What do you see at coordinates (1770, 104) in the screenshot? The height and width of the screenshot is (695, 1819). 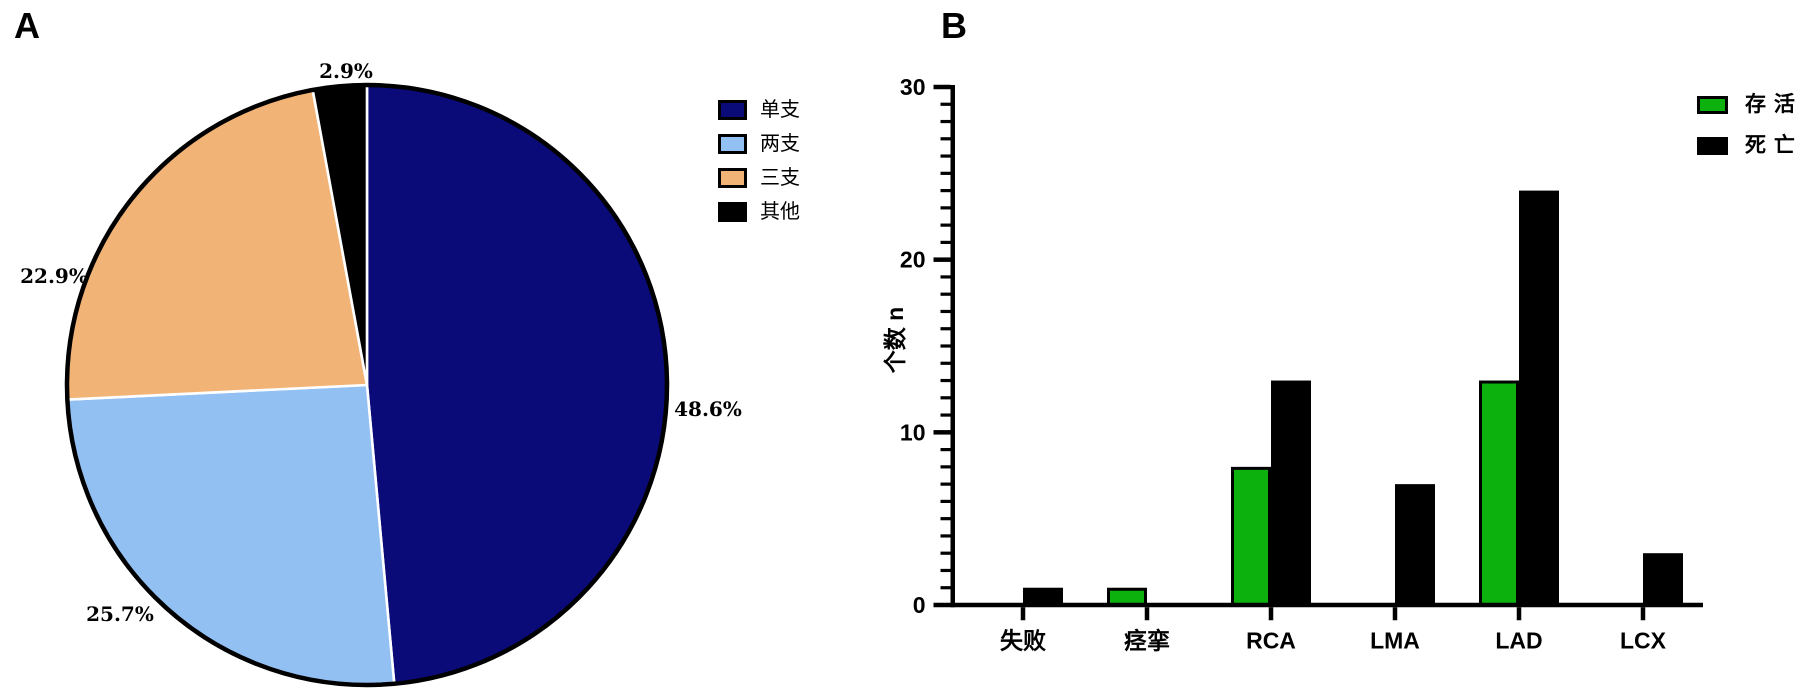 I see `bar-legend-label-0: 存 活` at bounding box center [1770, 104].